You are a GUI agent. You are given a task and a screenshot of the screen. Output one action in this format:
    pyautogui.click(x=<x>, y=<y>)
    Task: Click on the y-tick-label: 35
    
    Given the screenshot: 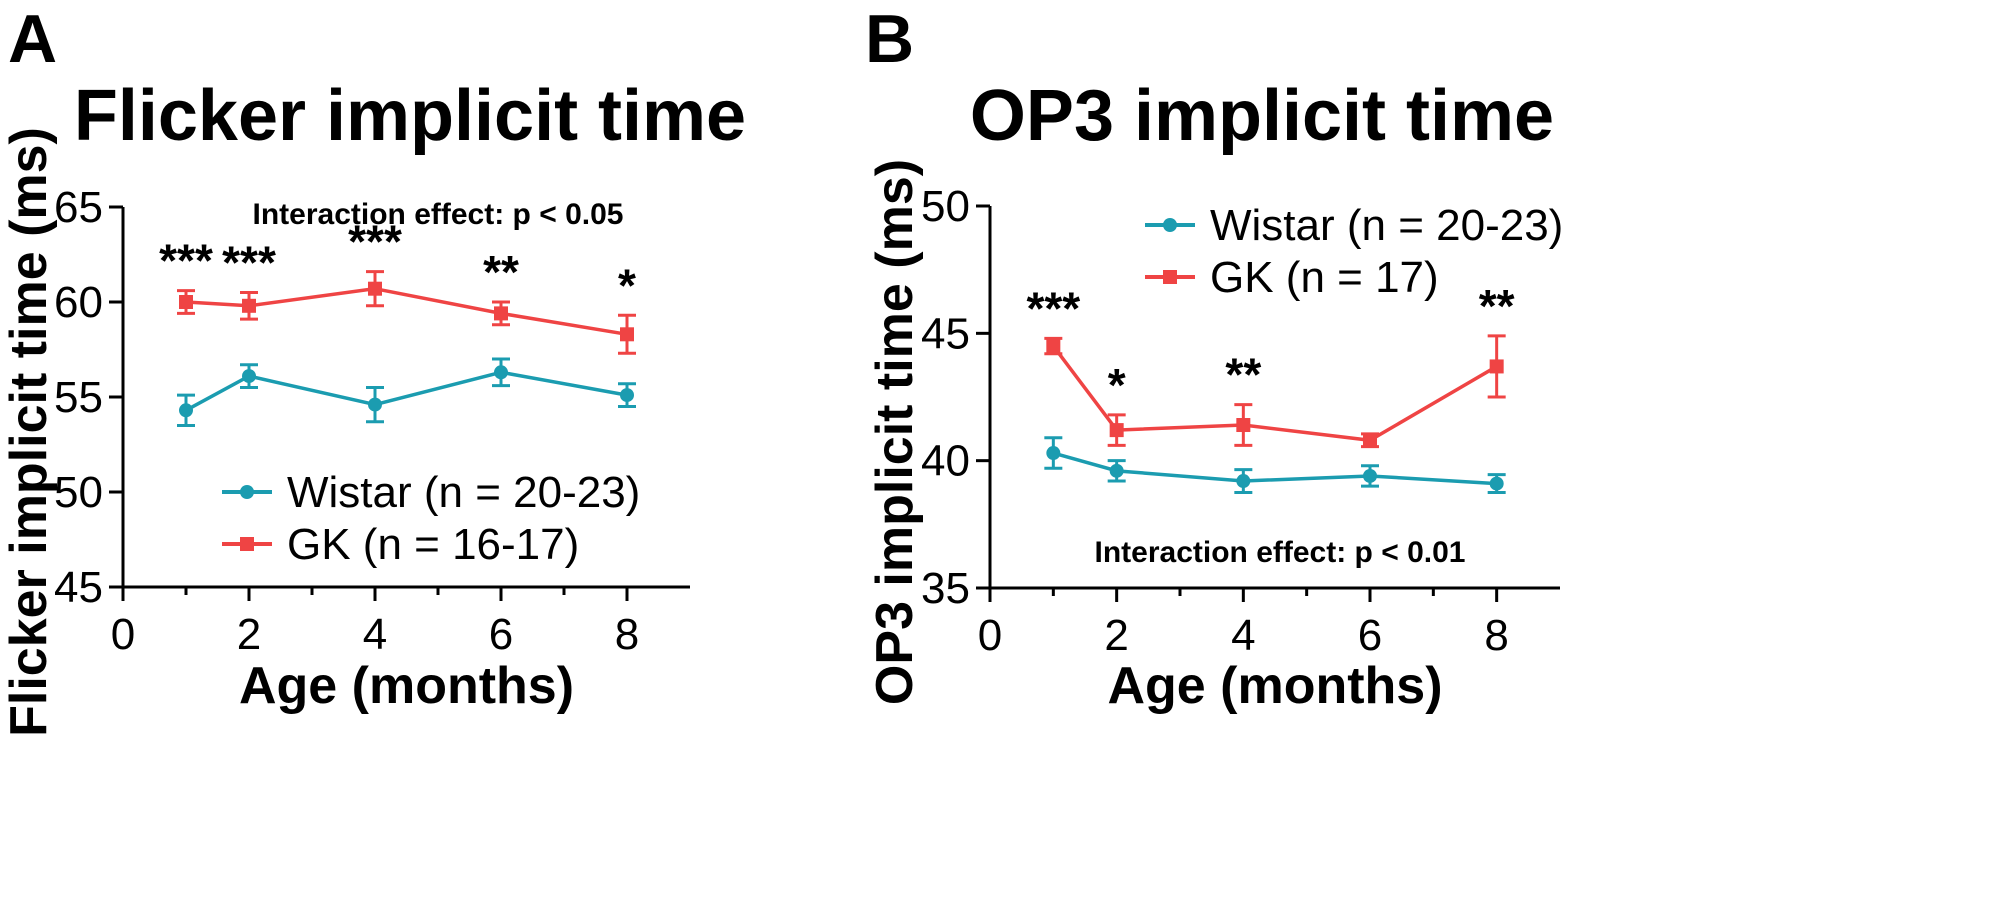 What is the action you would take?
    pyautogui.click(x=945, y=588)
    